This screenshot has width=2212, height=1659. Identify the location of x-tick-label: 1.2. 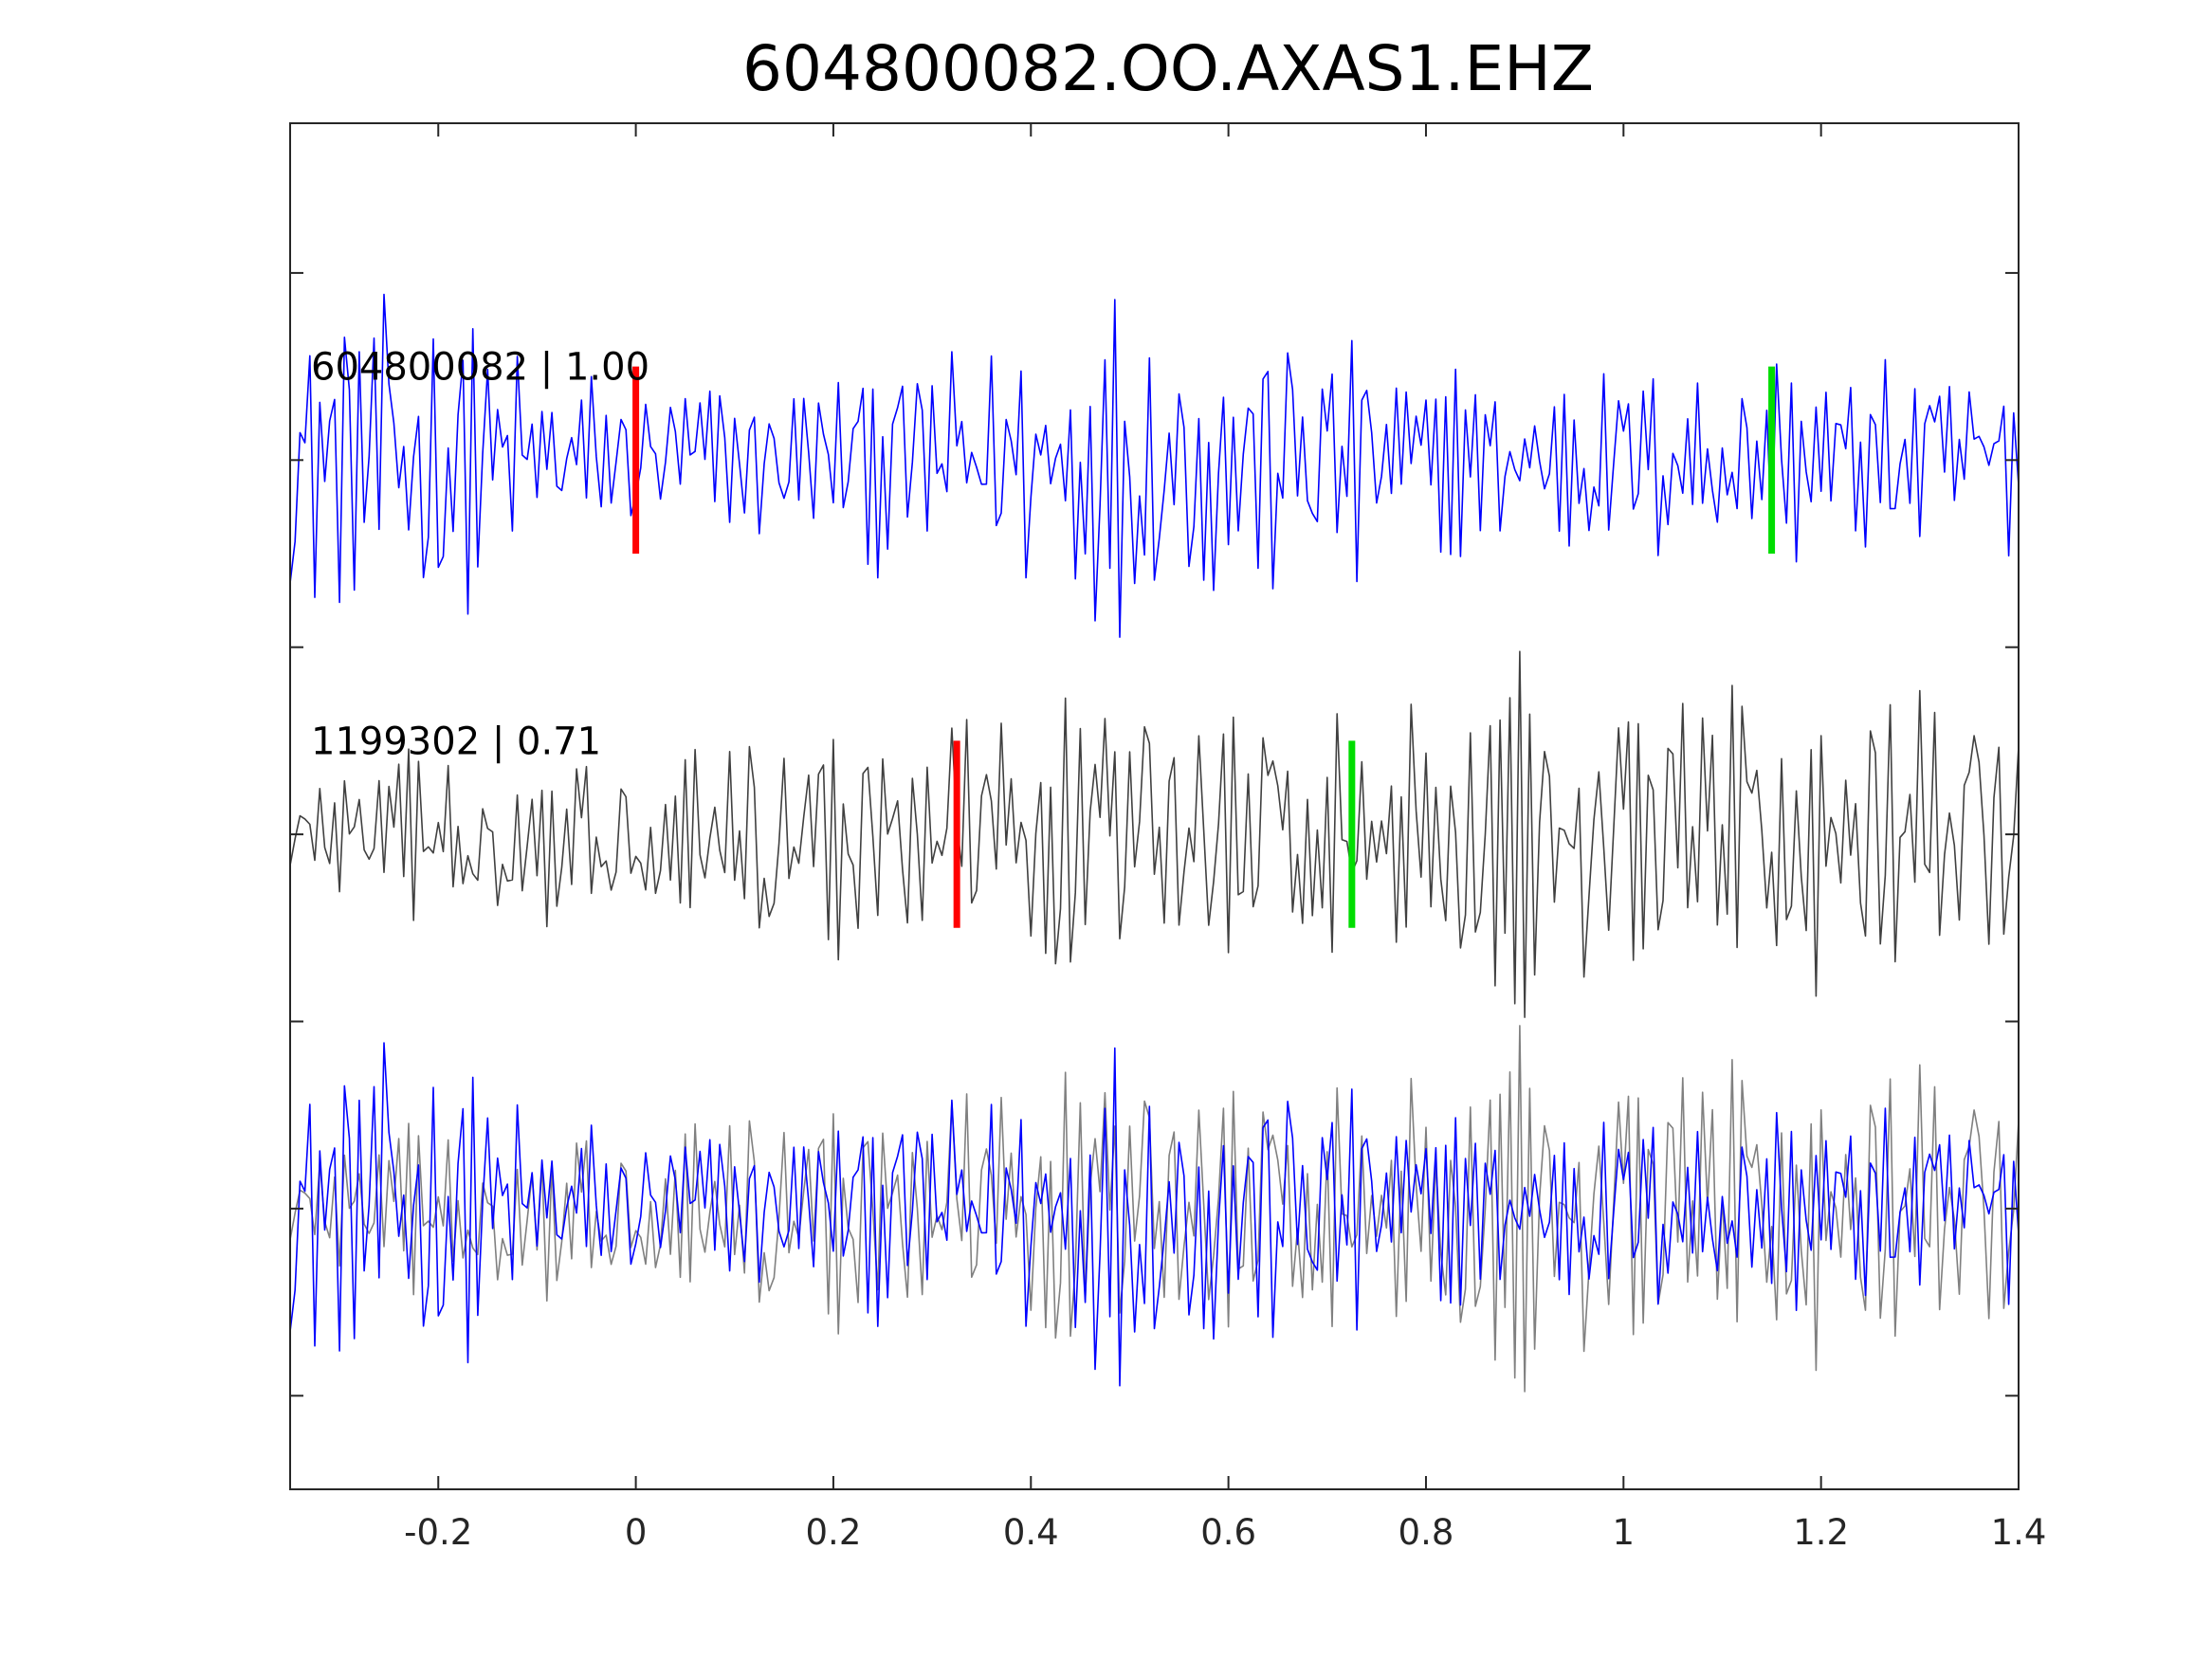
(1821, 1532).